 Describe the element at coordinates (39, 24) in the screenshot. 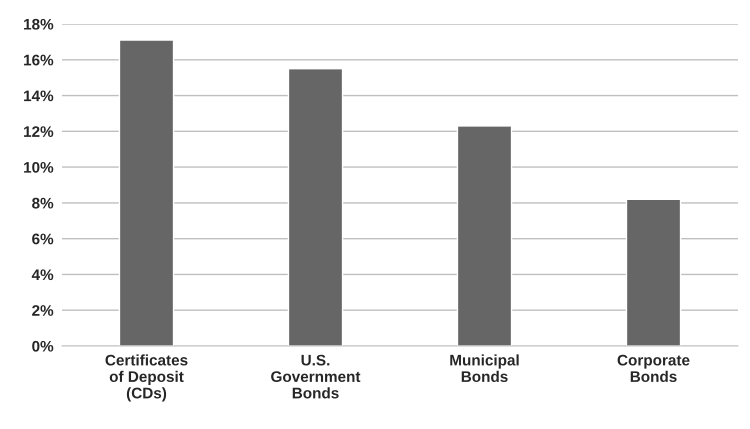

I see `y-tick-label: 18%` at that location.